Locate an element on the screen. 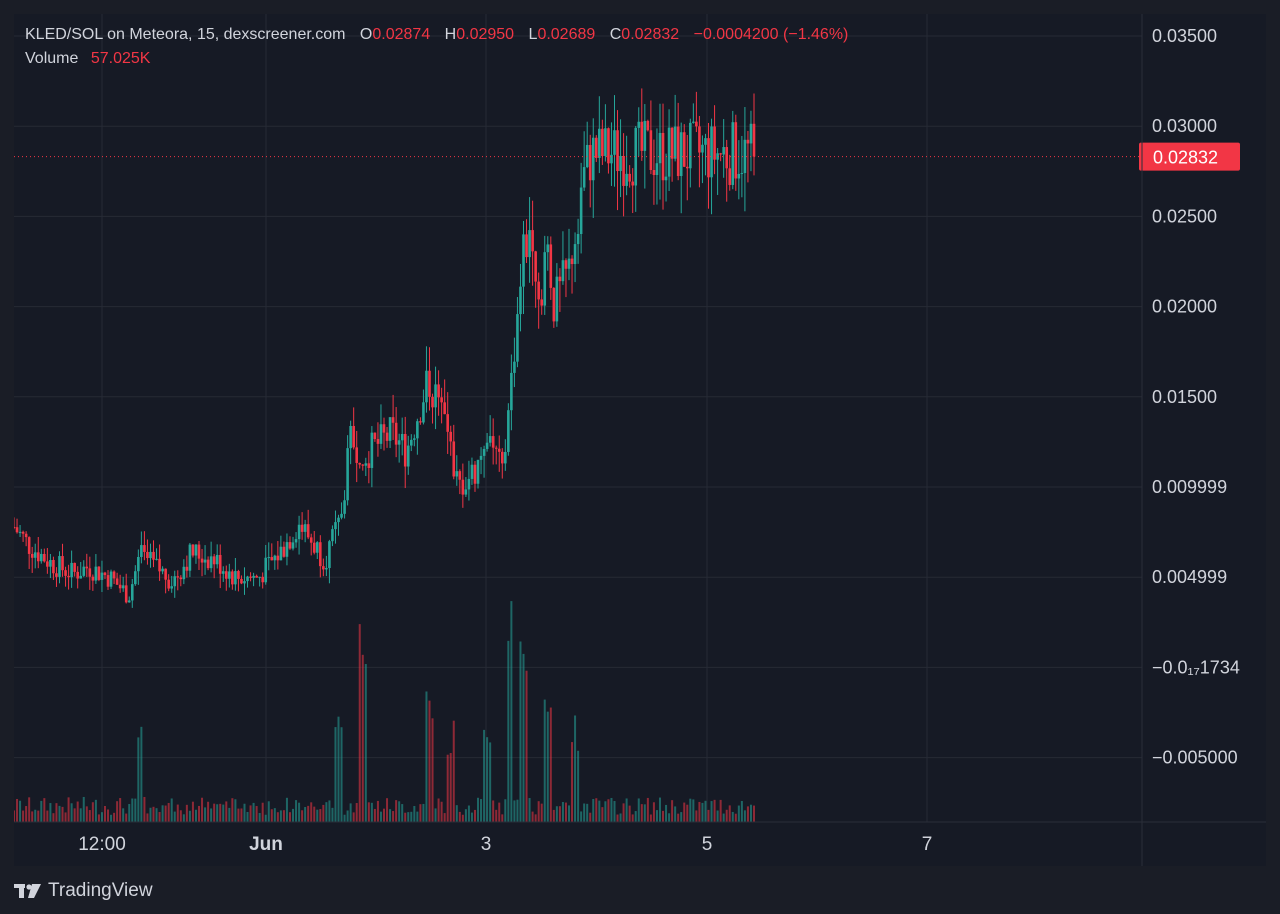  time-tick-label: 3 is located at coordinates (486, 844).